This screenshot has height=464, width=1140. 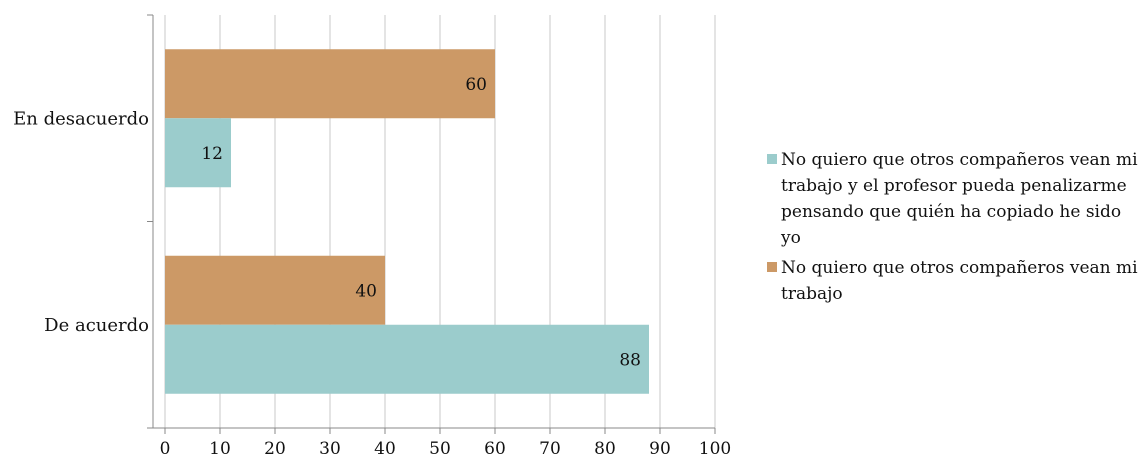 I want to click on x-tick-label-80: 80, so click(x=605, y=449).